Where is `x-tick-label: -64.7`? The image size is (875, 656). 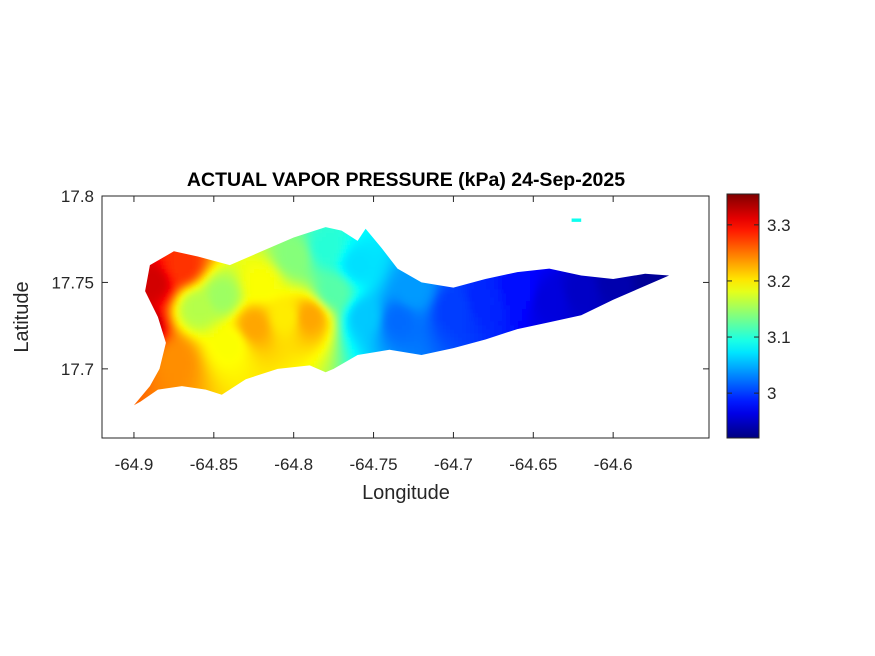
x-tick-label: -64.7 is located at coordinates (453, 464).